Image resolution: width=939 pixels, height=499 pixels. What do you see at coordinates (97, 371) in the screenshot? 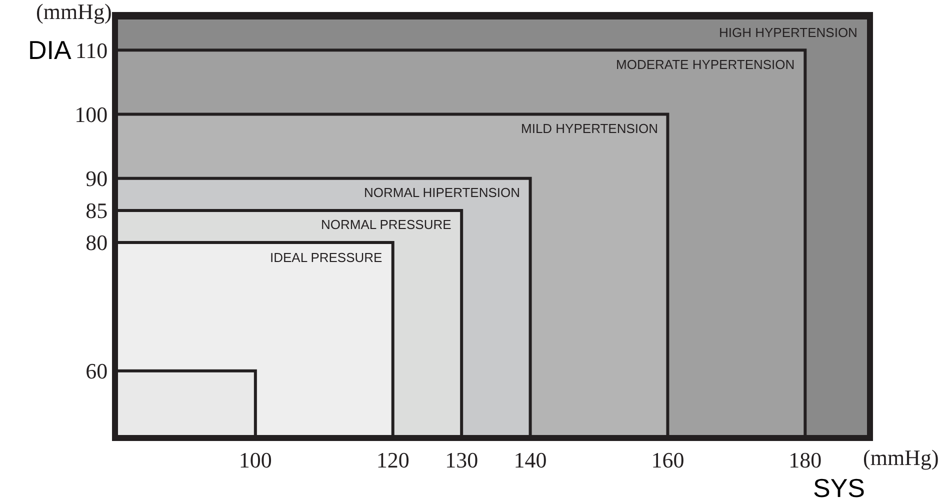
I see `y-tick-label: 60` at bounding box center [97, 371].